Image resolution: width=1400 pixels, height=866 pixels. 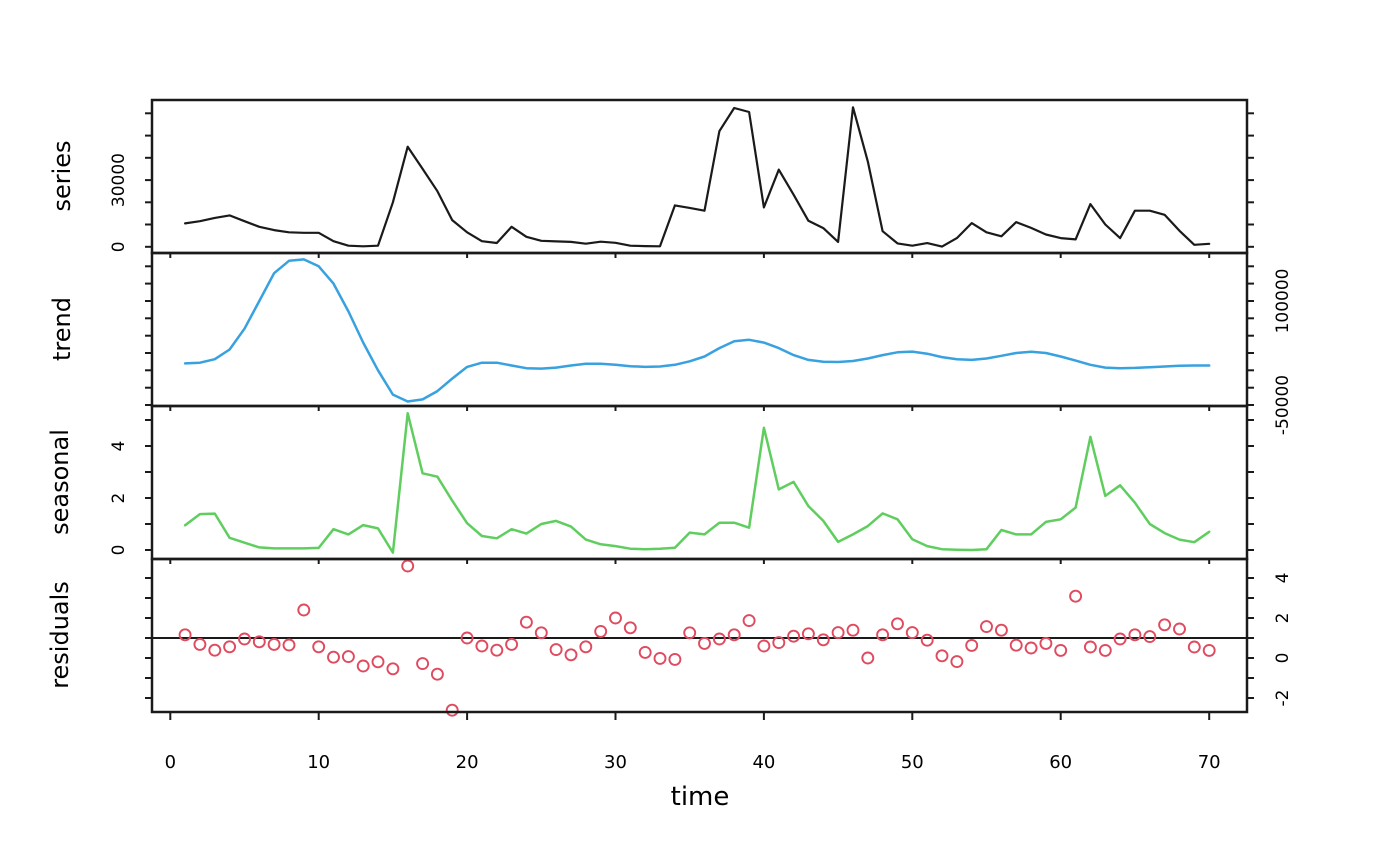 I want to click on panel-label-residuals: residuals, so click(x=60, y=635).